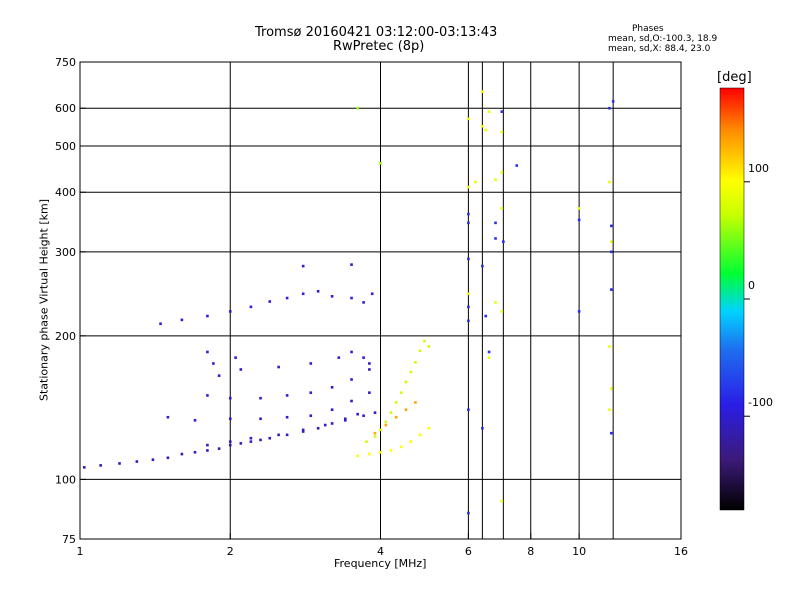 The width and height of the screenshot is (800, 600). I want to click on y-tick-label: 500, so click(65, 146).